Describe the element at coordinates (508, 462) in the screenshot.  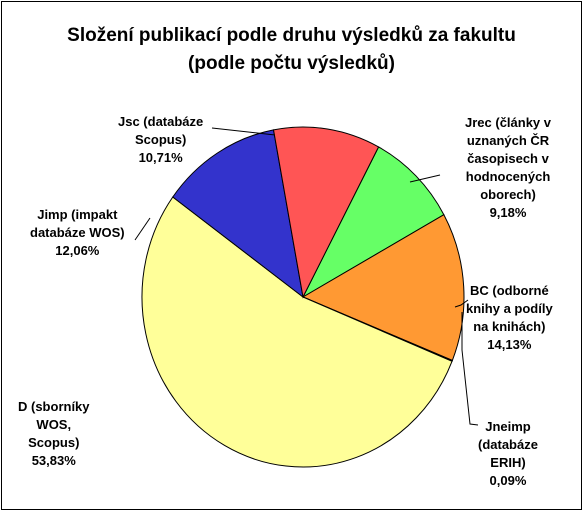
I see `label-jneimp-line3: ERIH)` at that location.